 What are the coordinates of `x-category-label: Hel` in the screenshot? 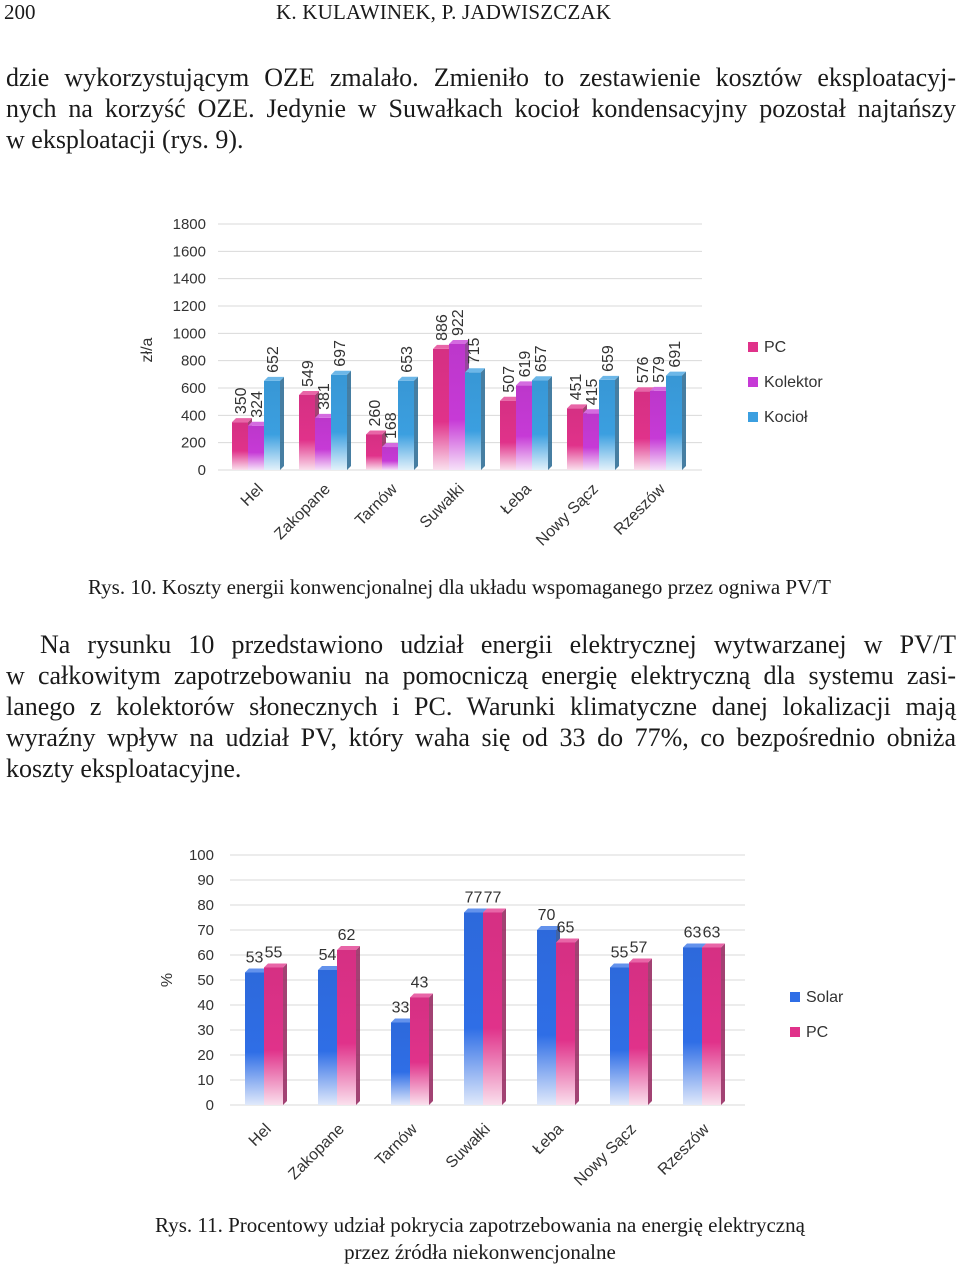 It's located at (252, 495).